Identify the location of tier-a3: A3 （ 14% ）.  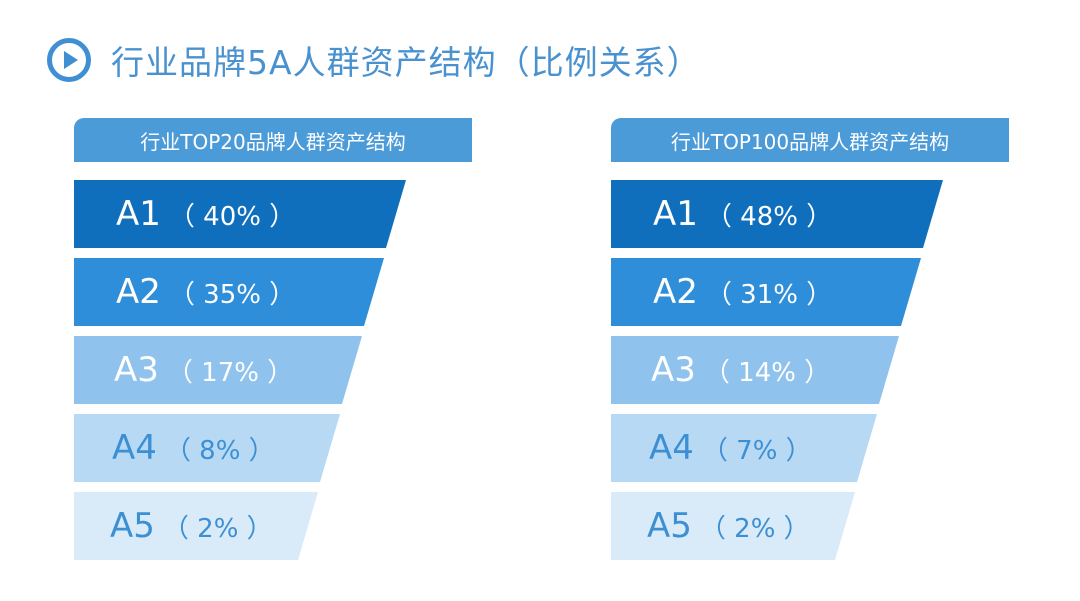
(755, 370).